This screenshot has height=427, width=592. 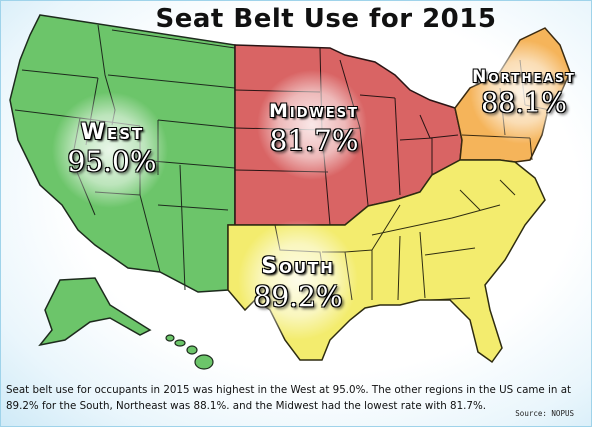 I want to click on south-highlight, so click(x=298, y=280).